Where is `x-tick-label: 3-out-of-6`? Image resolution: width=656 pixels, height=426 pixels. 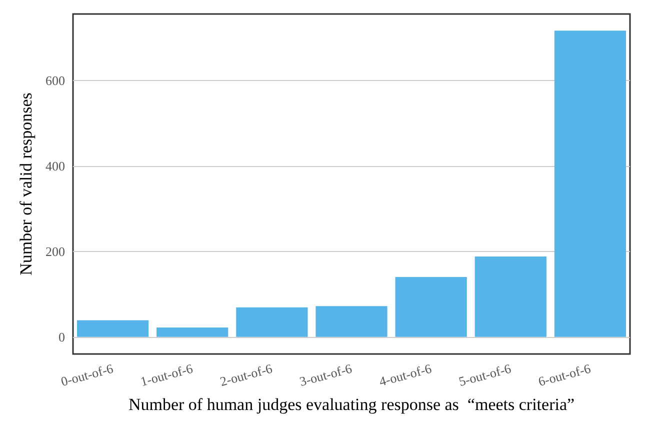 x-tick-label: 3-out-of-6 is located at coordinates (326, 375).